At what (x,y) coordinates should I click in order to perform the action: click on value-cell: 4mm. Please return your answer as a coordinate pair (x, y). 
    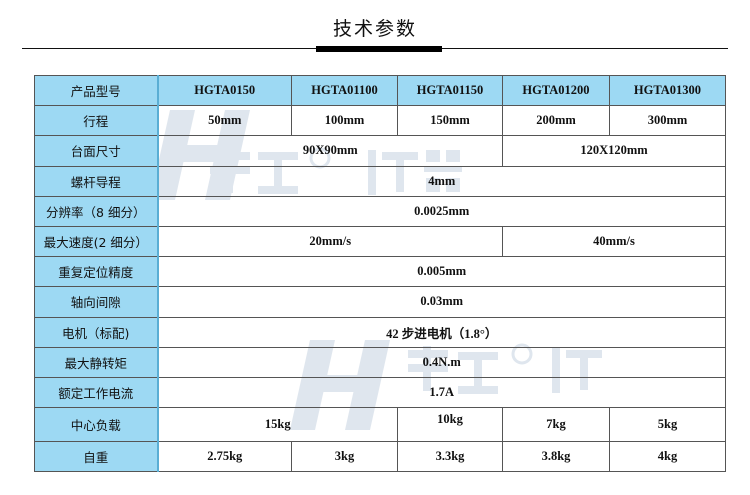
    Looking at the image, I should click on (441, 181).